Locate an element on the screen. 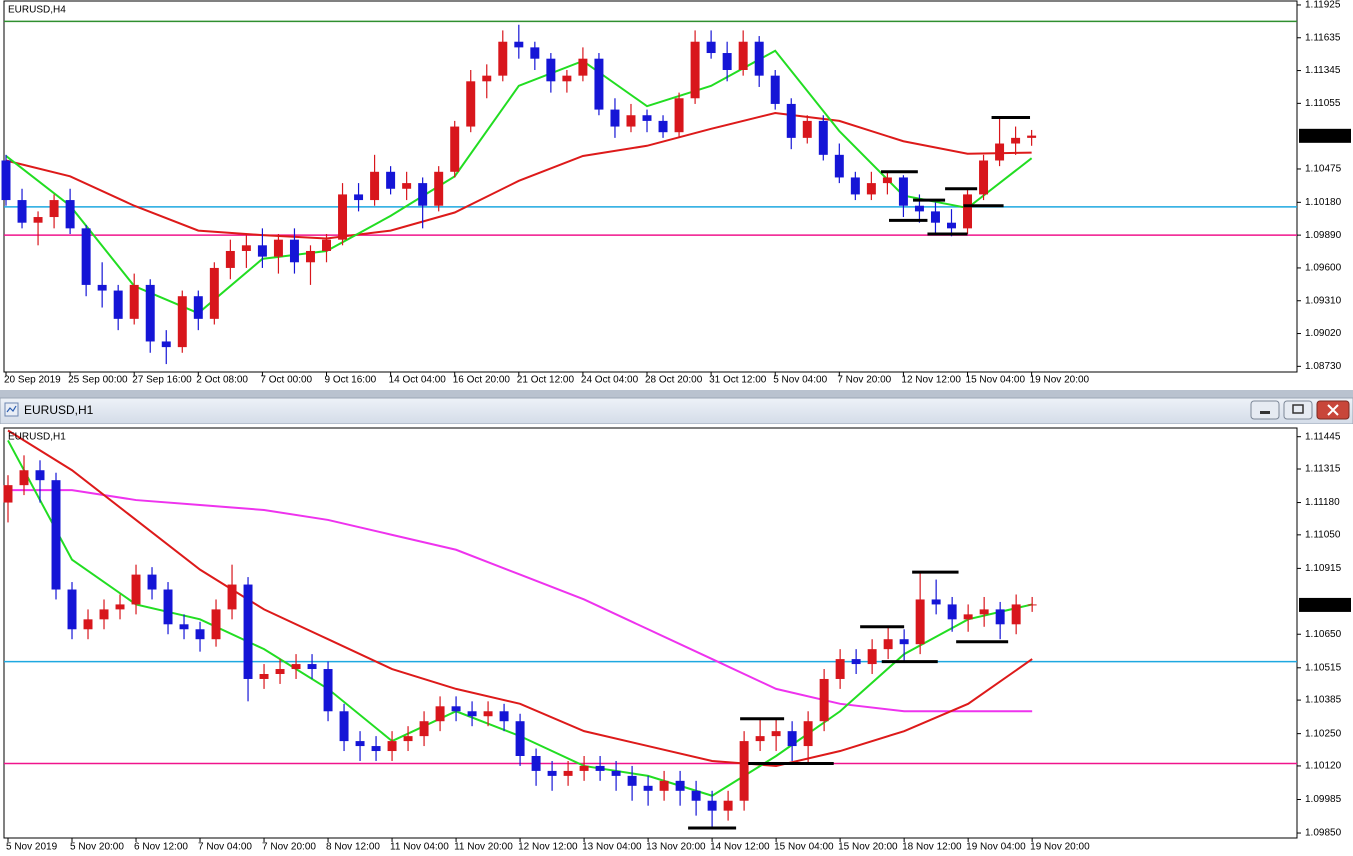  y-tick-label: 1.09020 is located at coordinates (1323, 333).